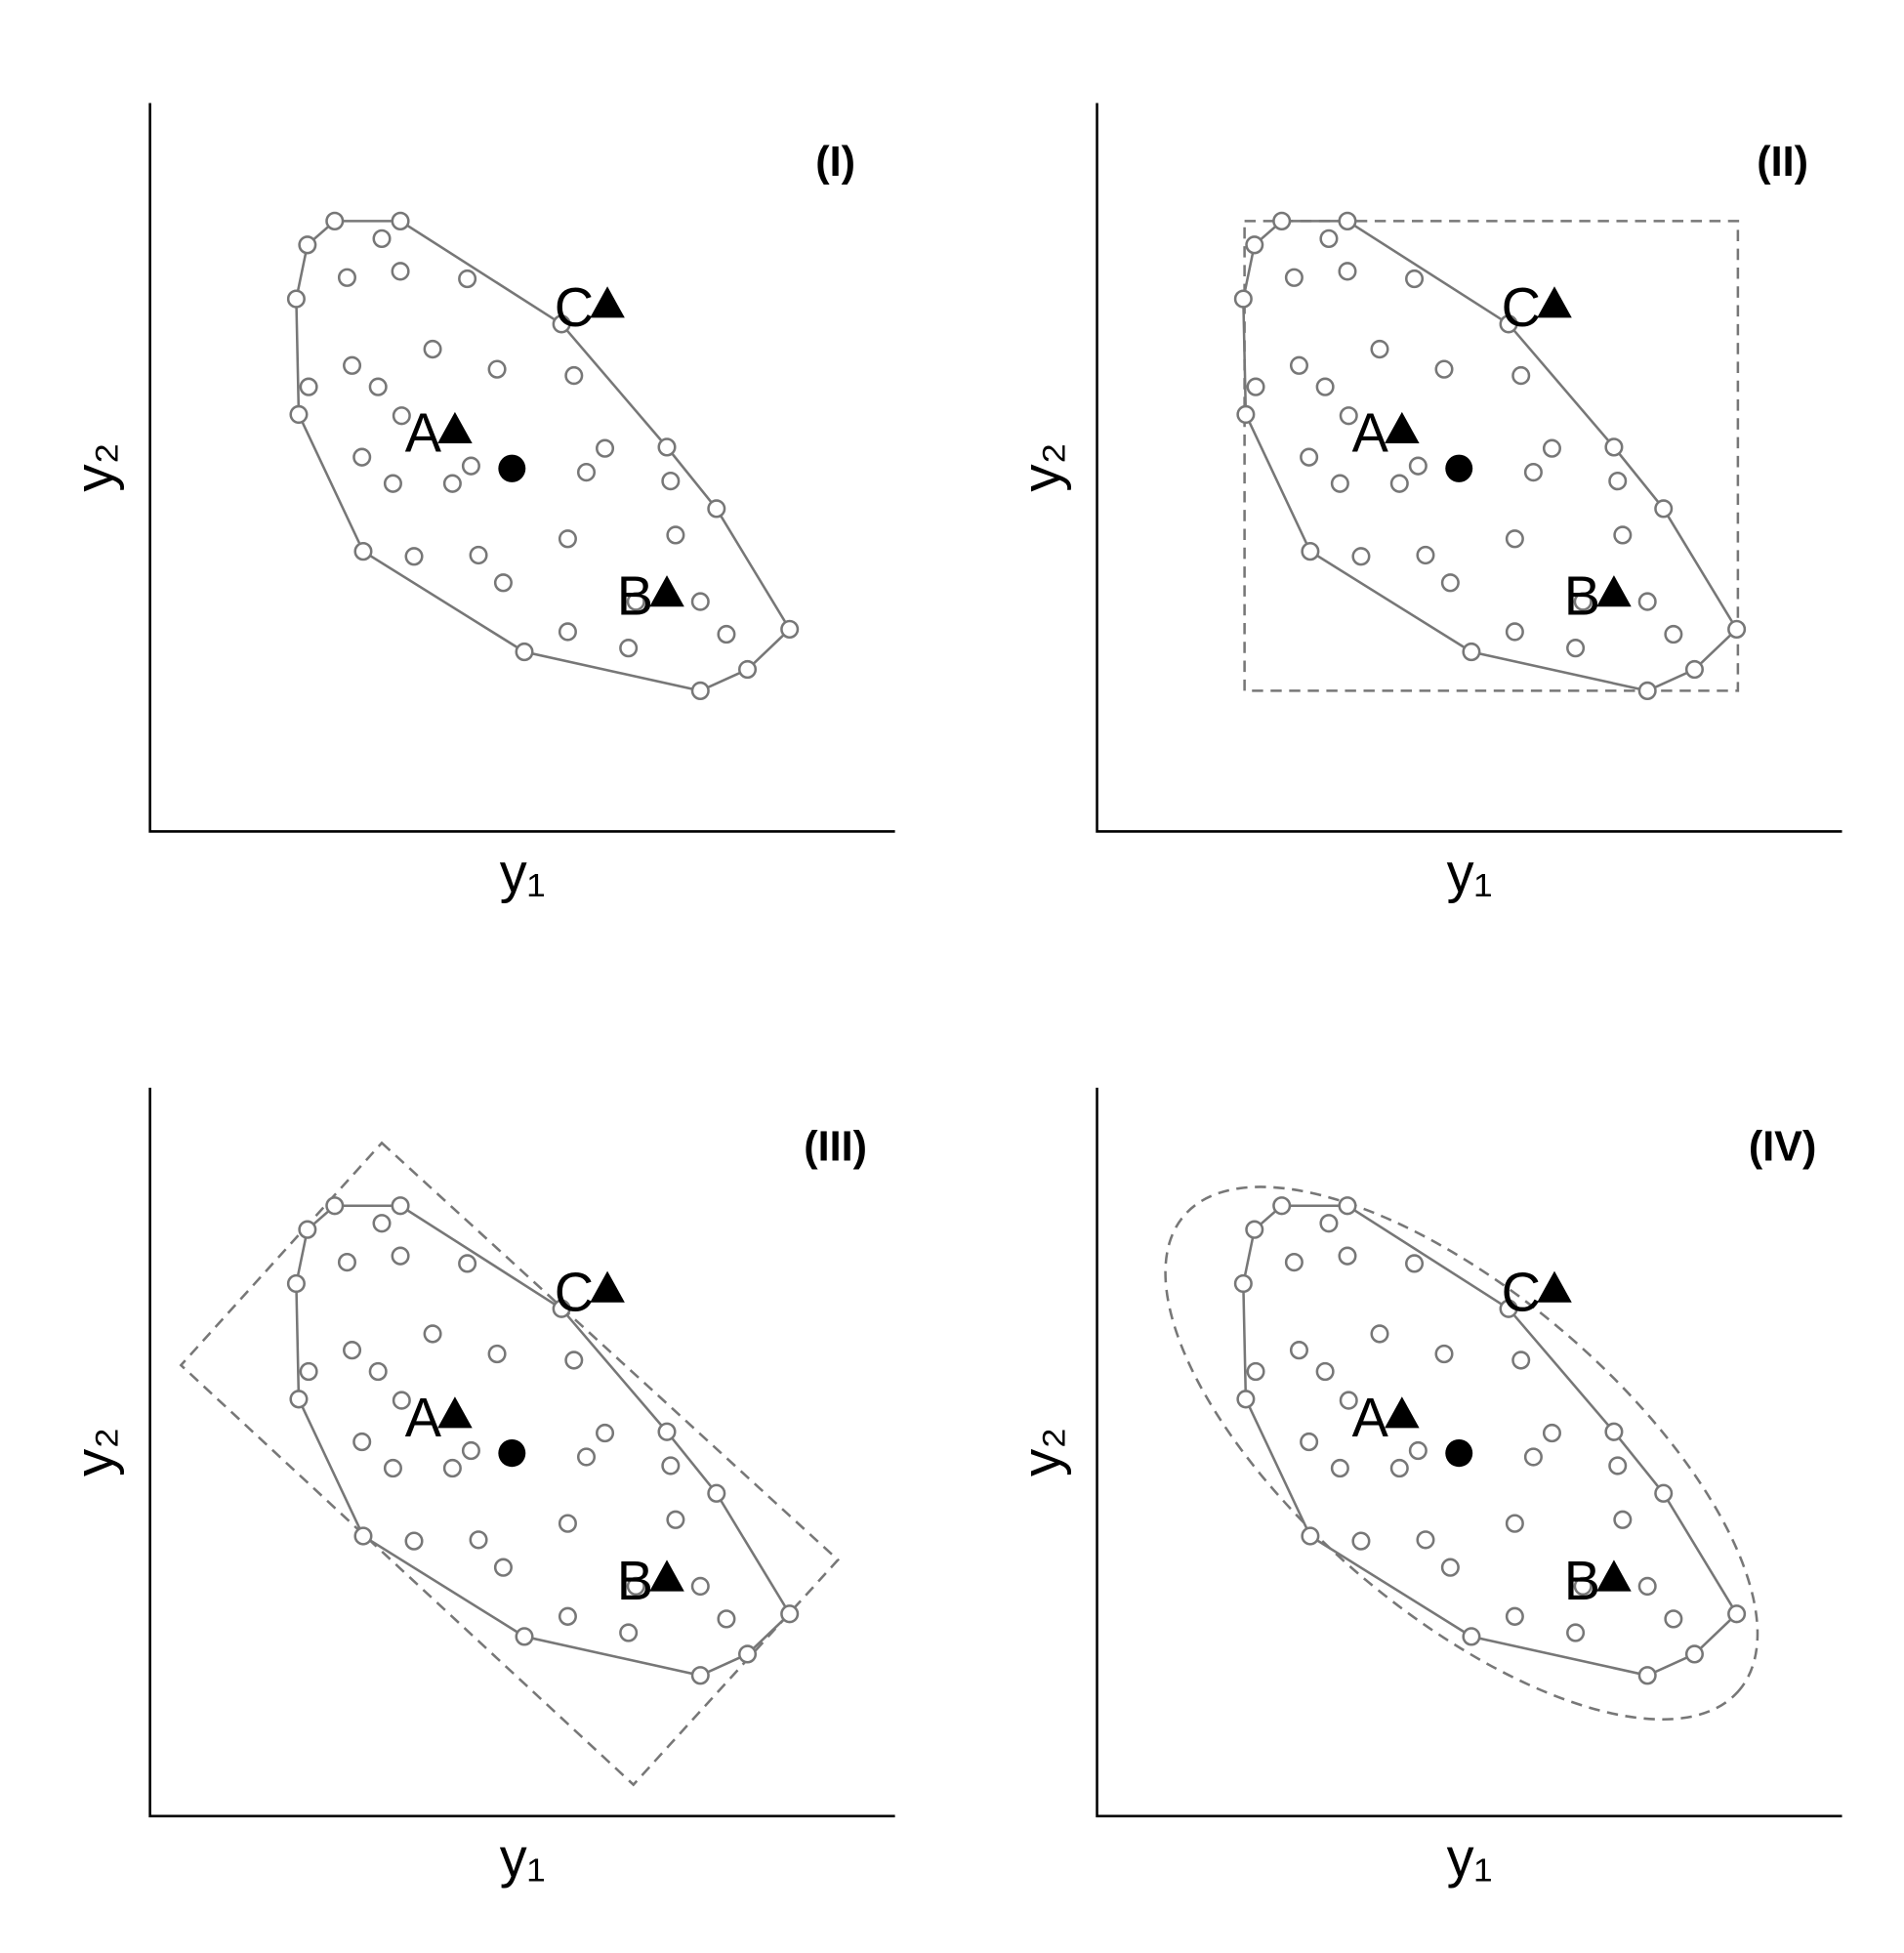  I want to click on marker-label: B, so click(1582, 595).